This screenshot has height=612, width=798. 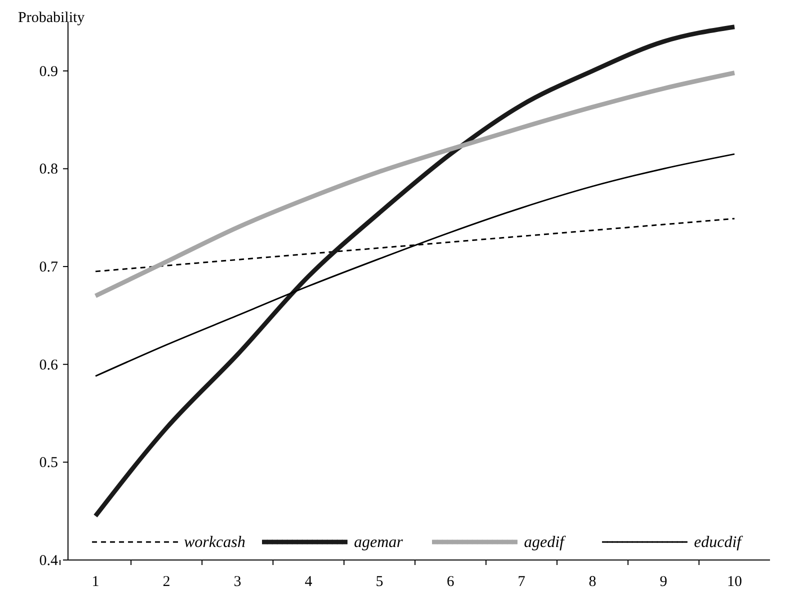 What do you see at coordinates (238, 582) in the screenshot?
I see `x-tick-label: 3` at bounding box center [238, 582].